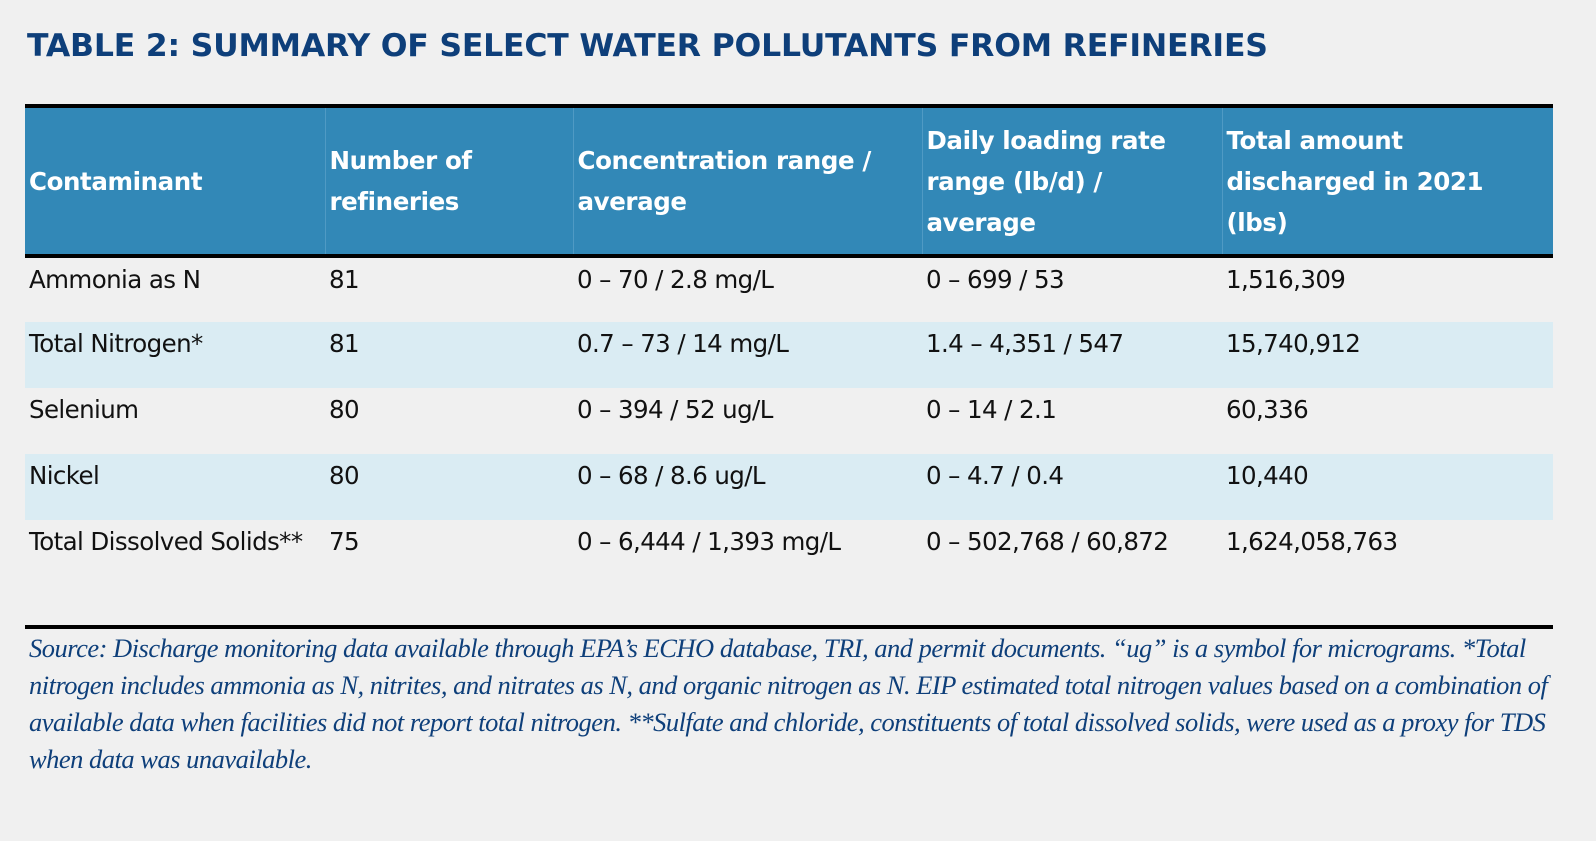 Image resolution: width=1596 pixels, height=841 pixels. I want to click on cell-contaminant: Total Nitrogen*, so click(116, 343).